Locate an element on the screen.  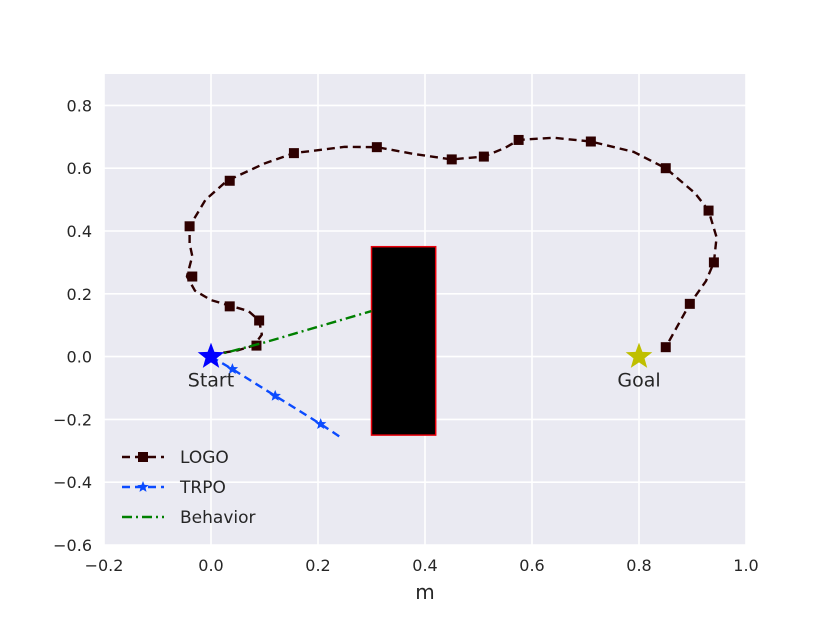
legend-label: TRPO is located at coordinates (202, 488).